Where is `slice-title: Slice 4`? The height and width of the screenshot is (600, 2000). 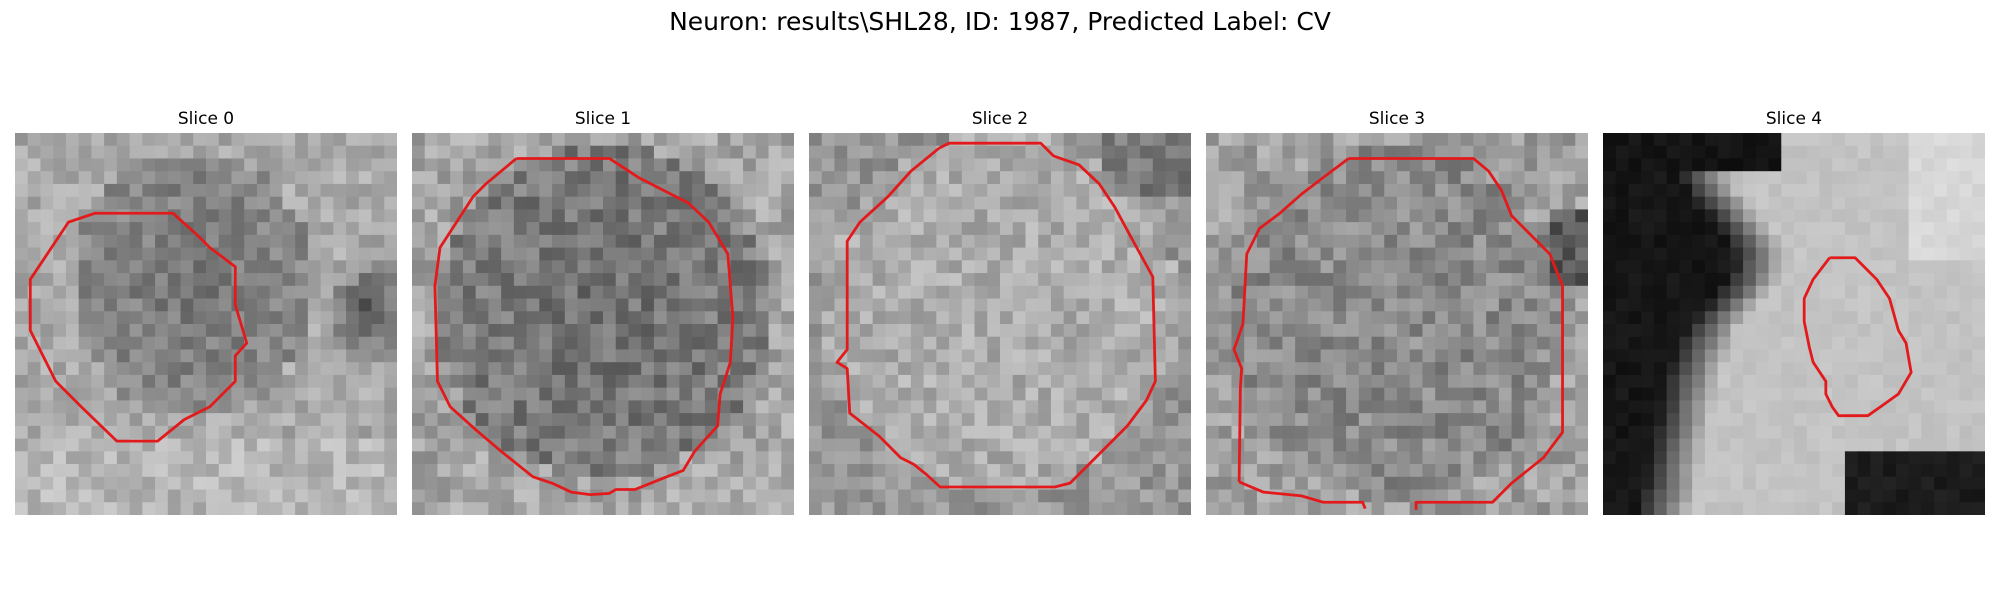 slice-title: Slice 4 is located at coordinates (1794, 119).